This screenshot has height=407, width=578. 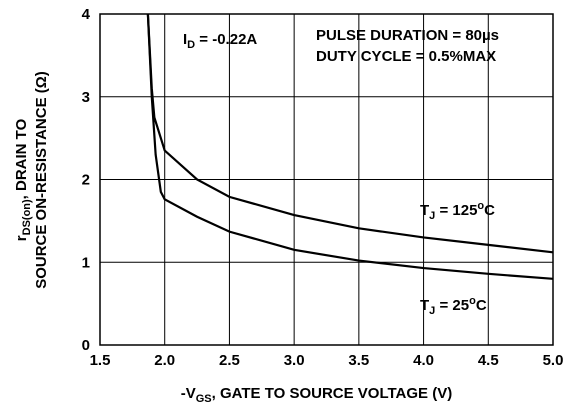 What do you see at coordinates (294, 360) in the screenshot?
I see `x-tick-label: 3.0` at bounding box center [294, 360].